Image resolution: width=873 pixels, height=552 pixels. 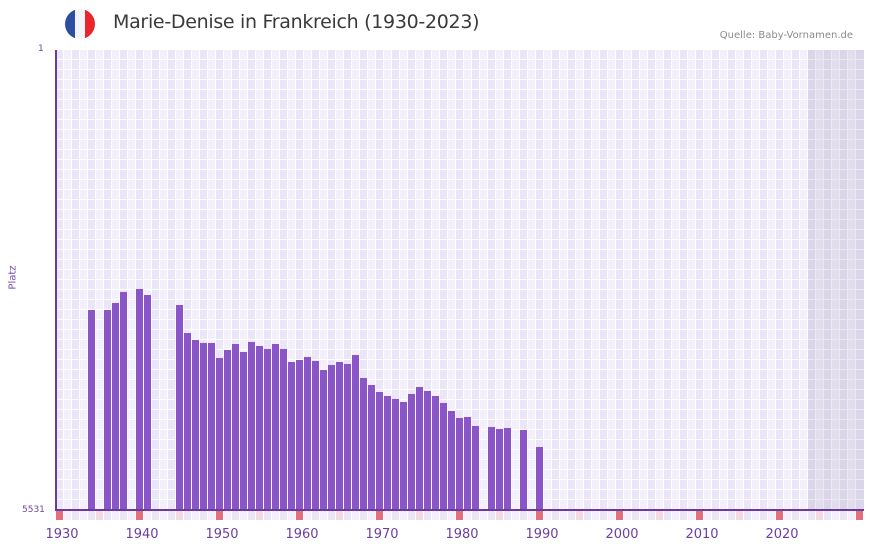 I want to click on bar-1976, so click(x=427, y=450).